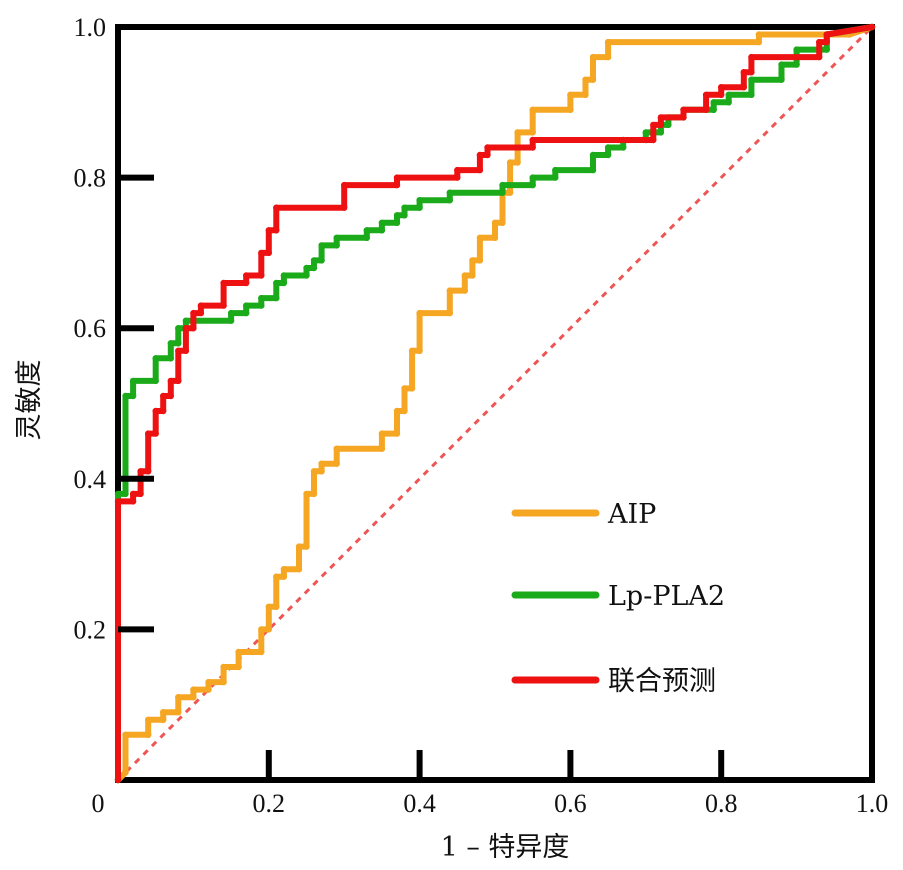  I want to click on y-tick-label: 0.8, so click(90, 178).